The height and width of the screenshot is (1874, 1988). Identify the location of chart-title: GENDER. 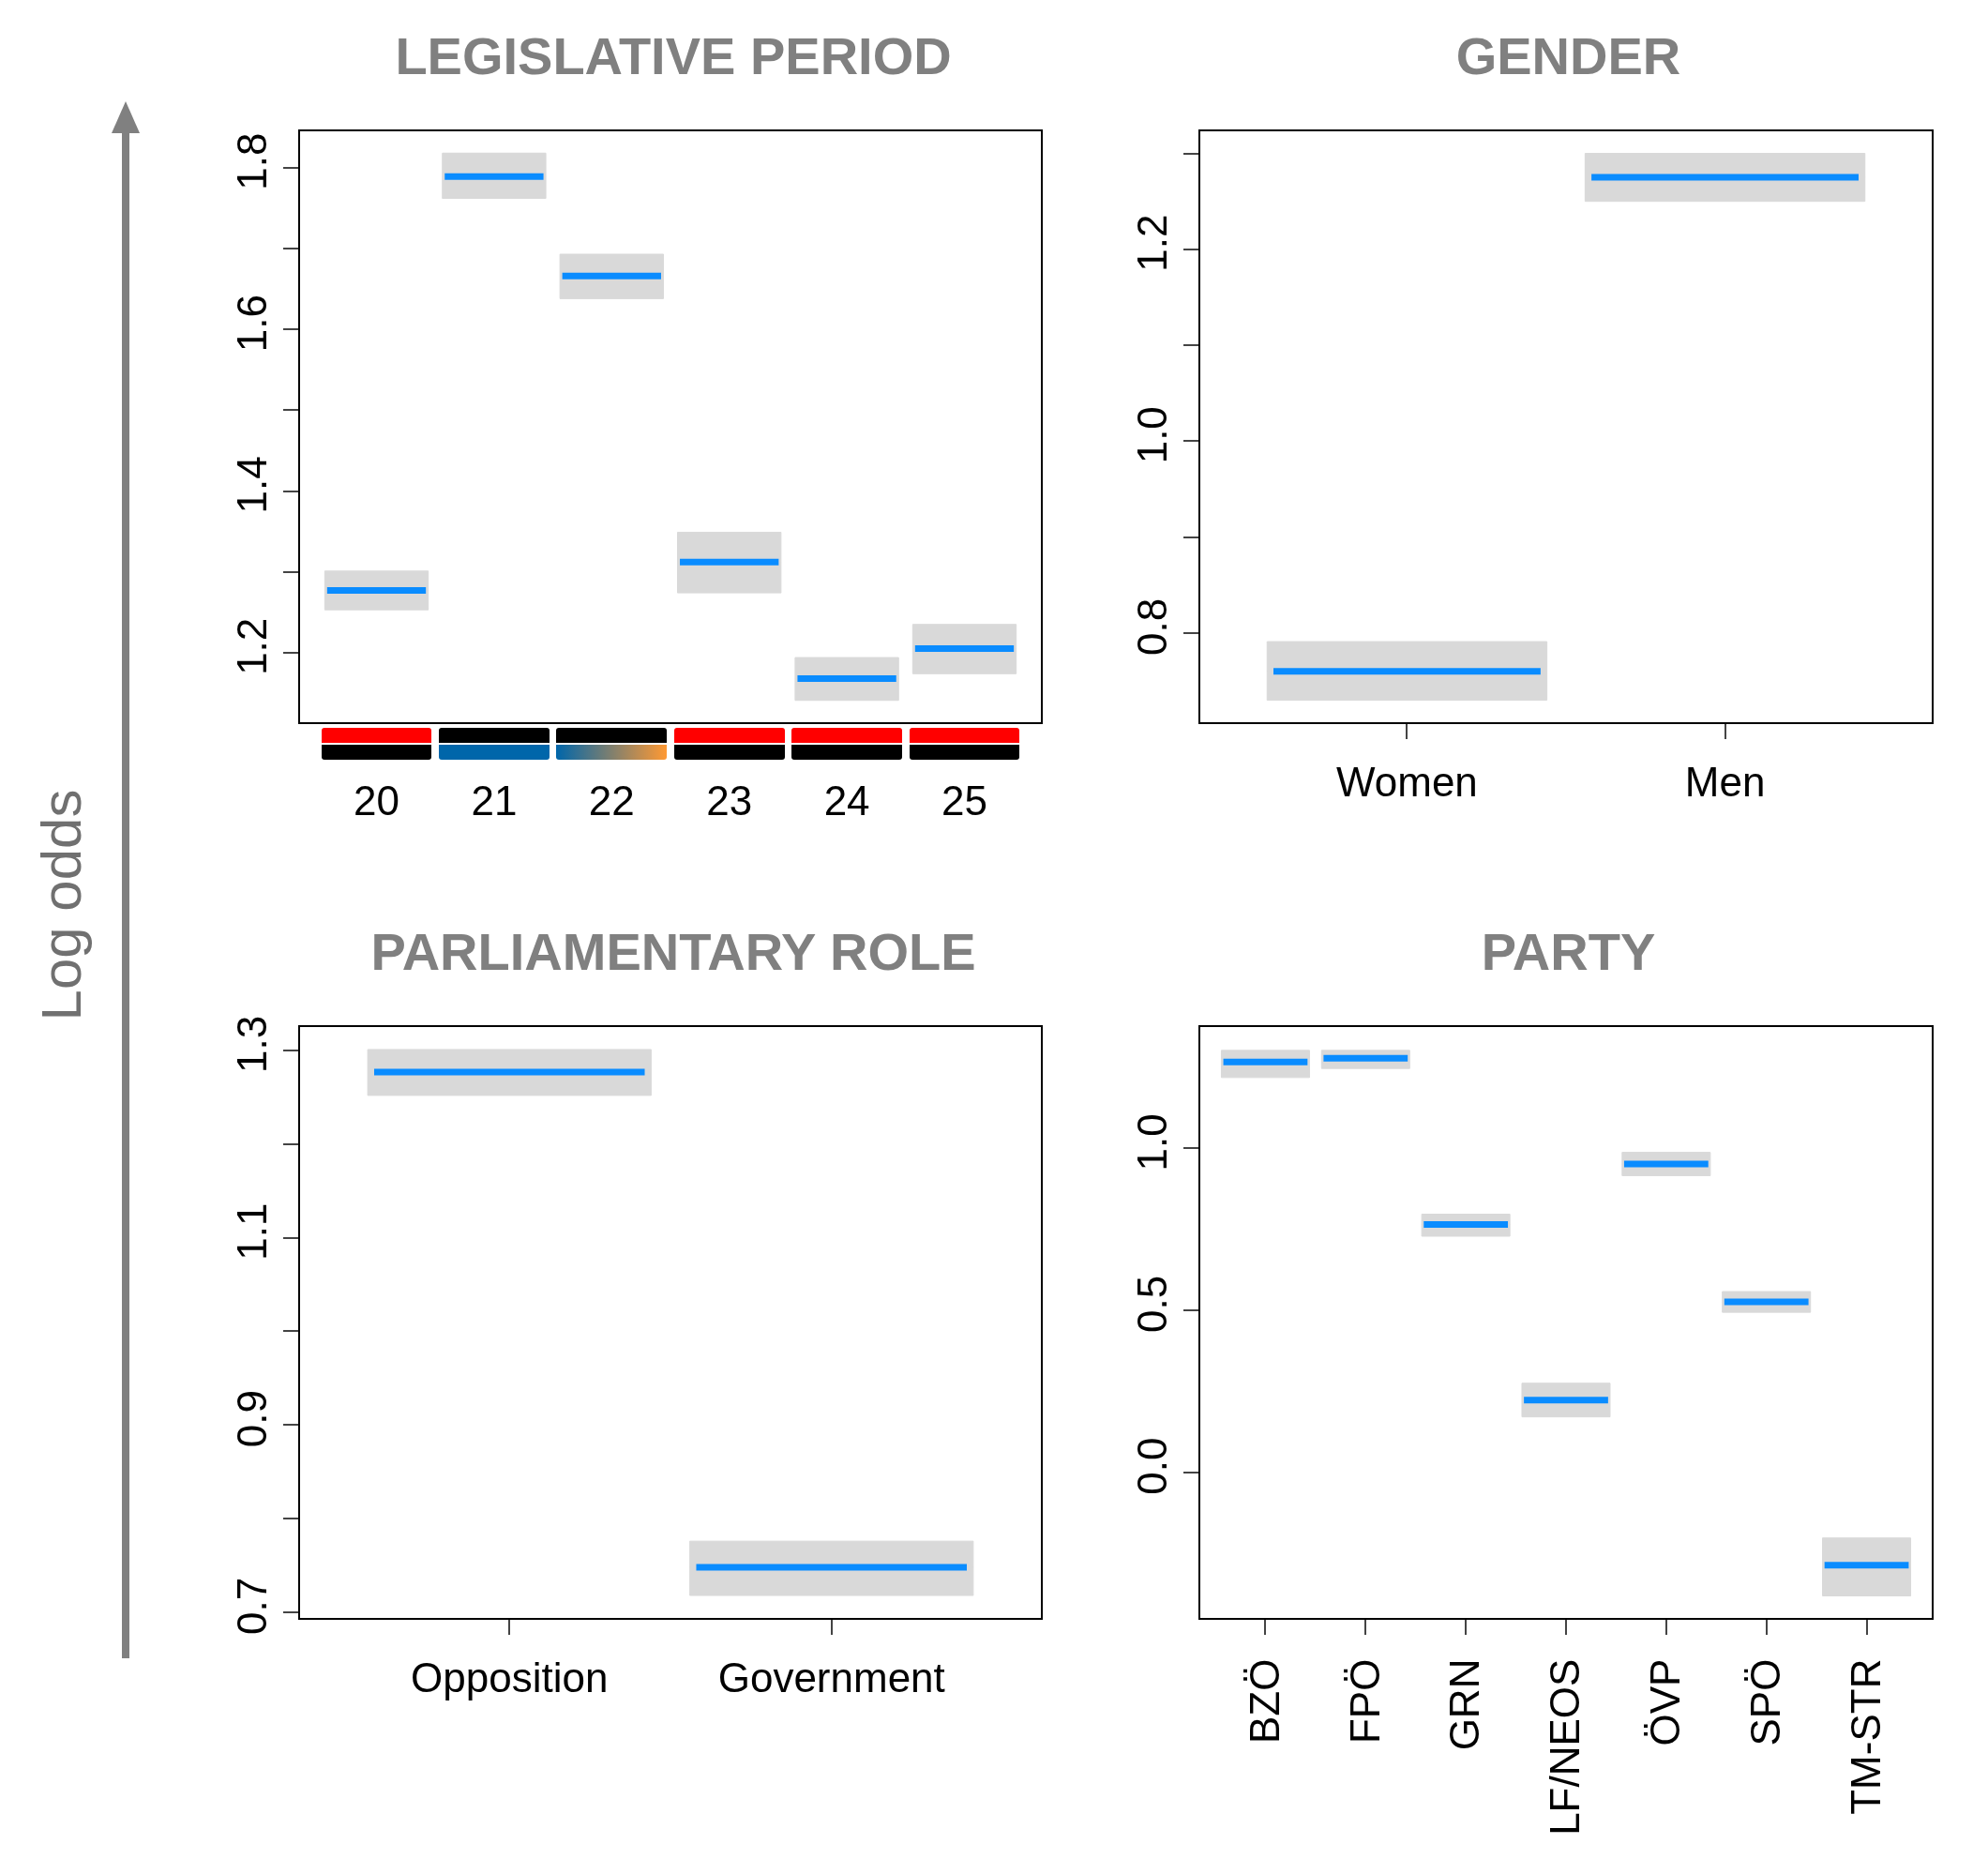
(1568, 56).